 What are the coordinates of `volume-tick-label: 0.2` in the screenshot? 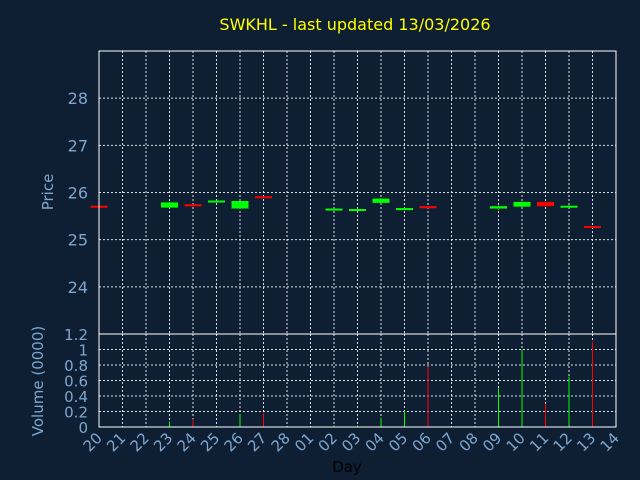 It's located at (76, 413).